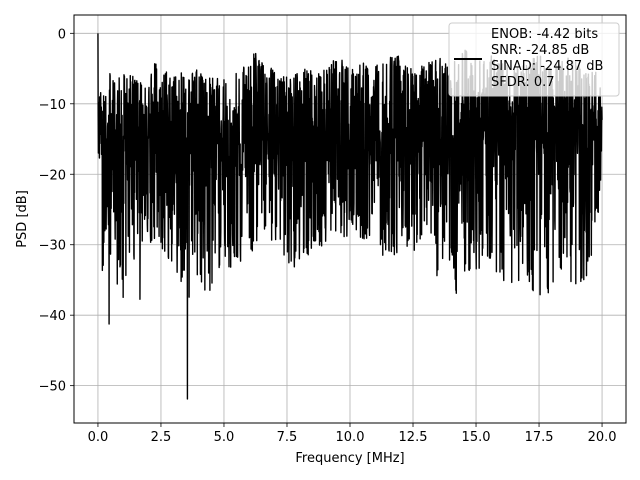 The height and width of the screenshot is (480, 640). I want to click on y-tick-label: −50, so click(52, 387).